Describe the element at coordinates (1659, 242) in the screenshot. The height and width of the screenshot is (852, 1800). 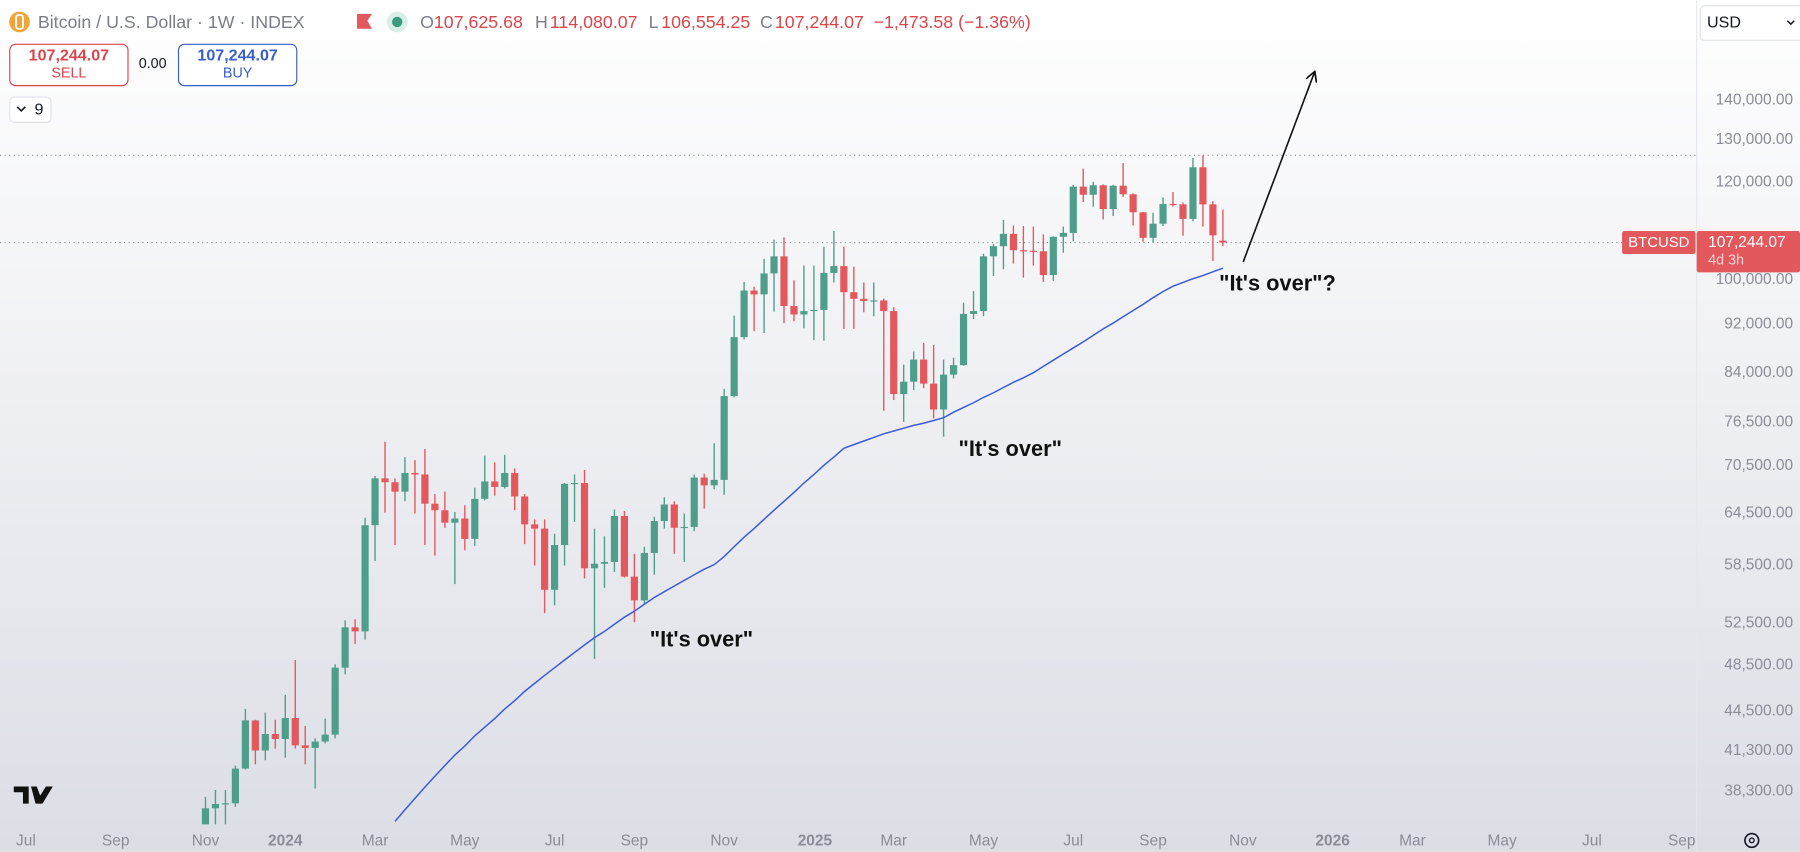
I see `symbol-tag-label: BTCUSD` at that location.